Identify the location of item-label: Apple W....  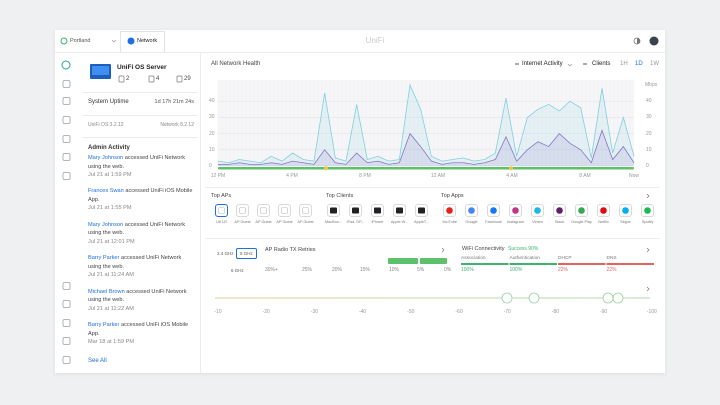
(399, 222).